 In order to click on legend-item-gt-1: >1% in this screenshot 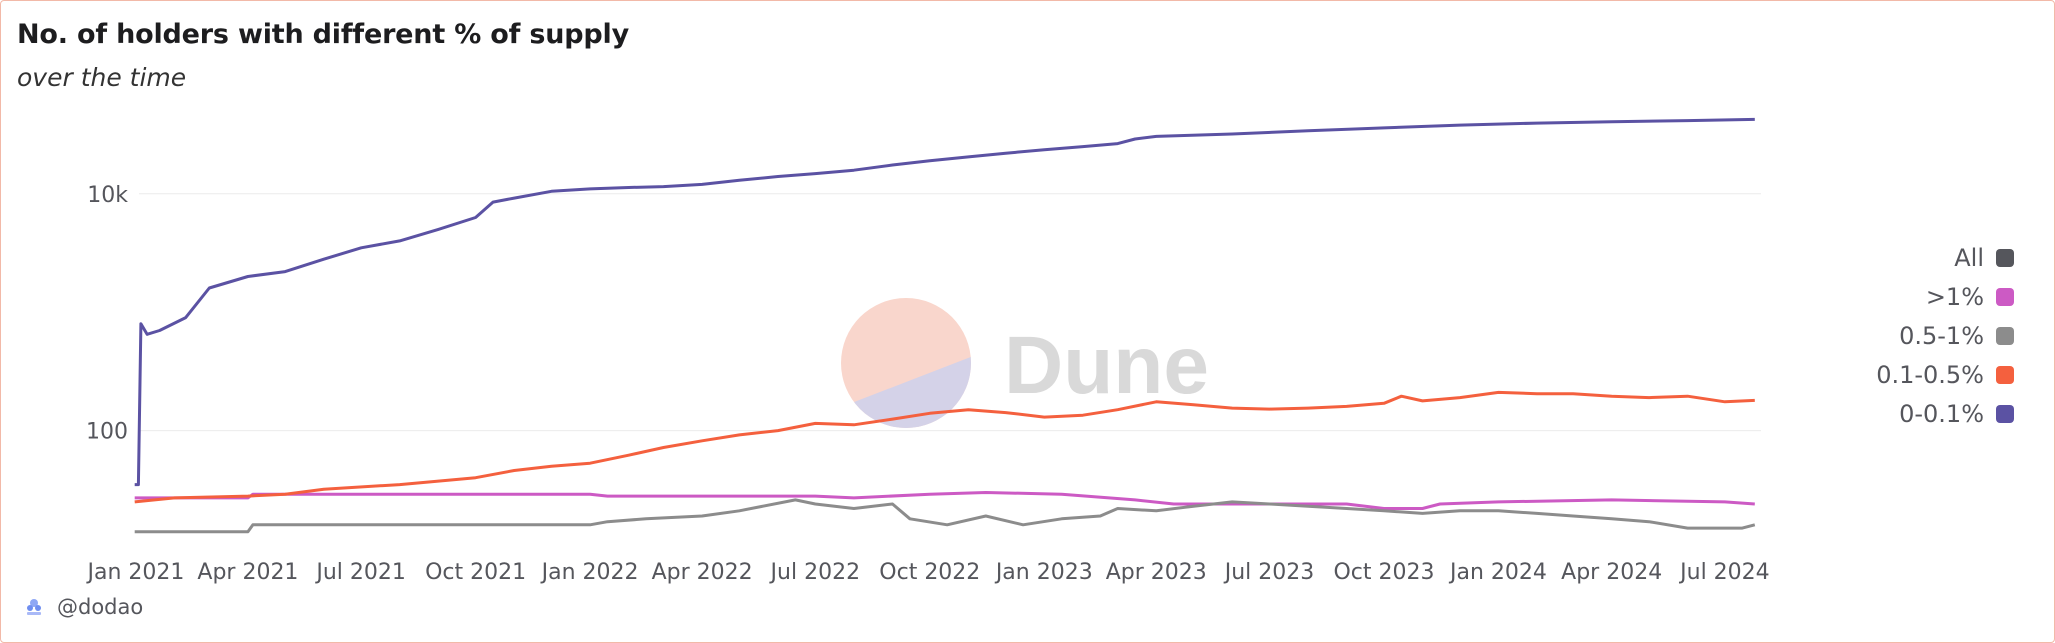, I will do `click(1945, 296)`.